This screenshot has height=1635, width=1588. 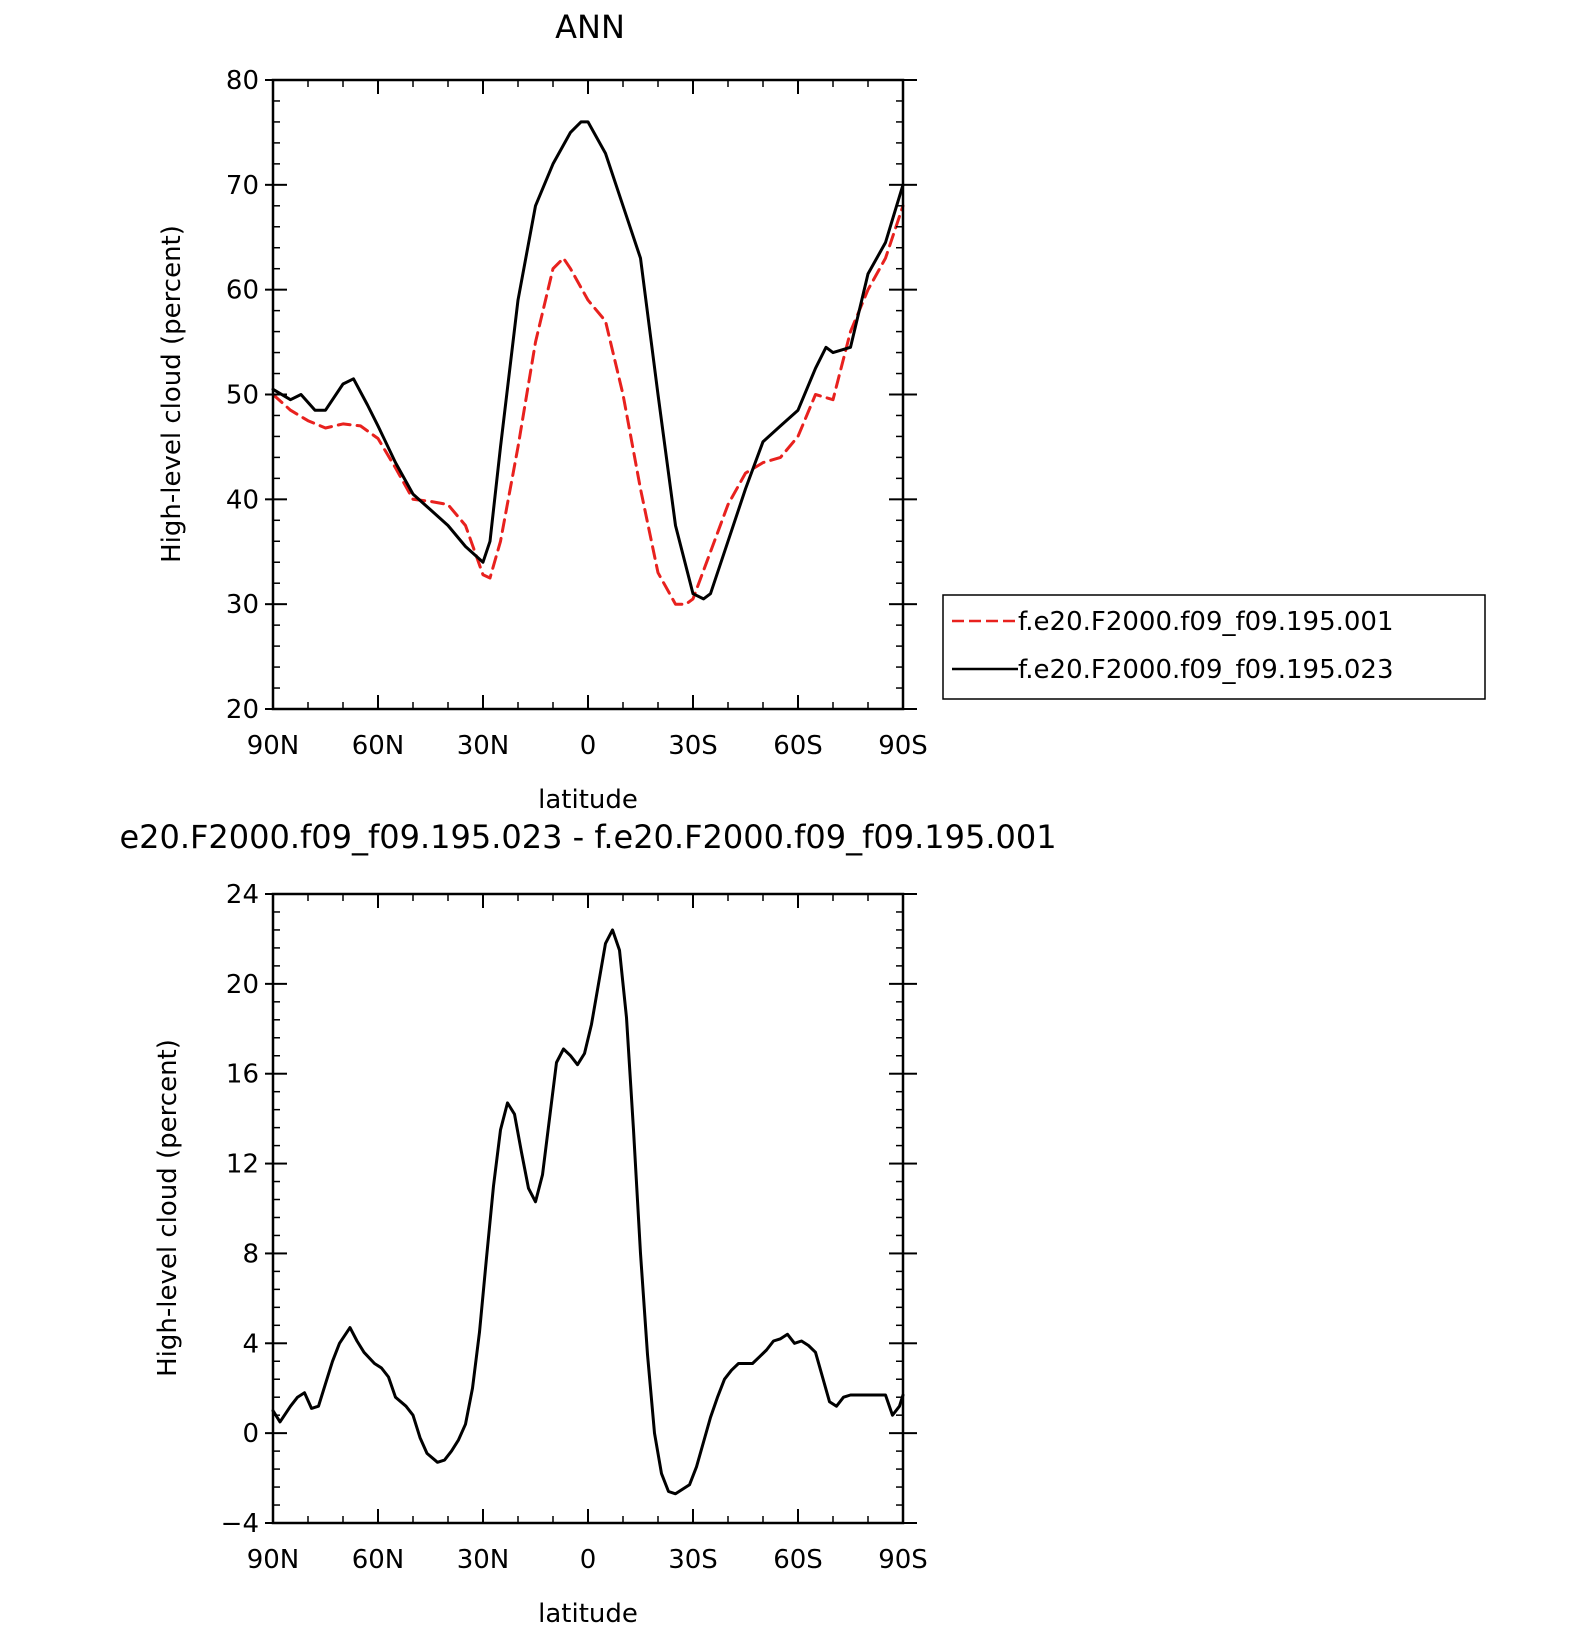 I want to click on top-chart-title: ANN, so click(x=590, y=27).